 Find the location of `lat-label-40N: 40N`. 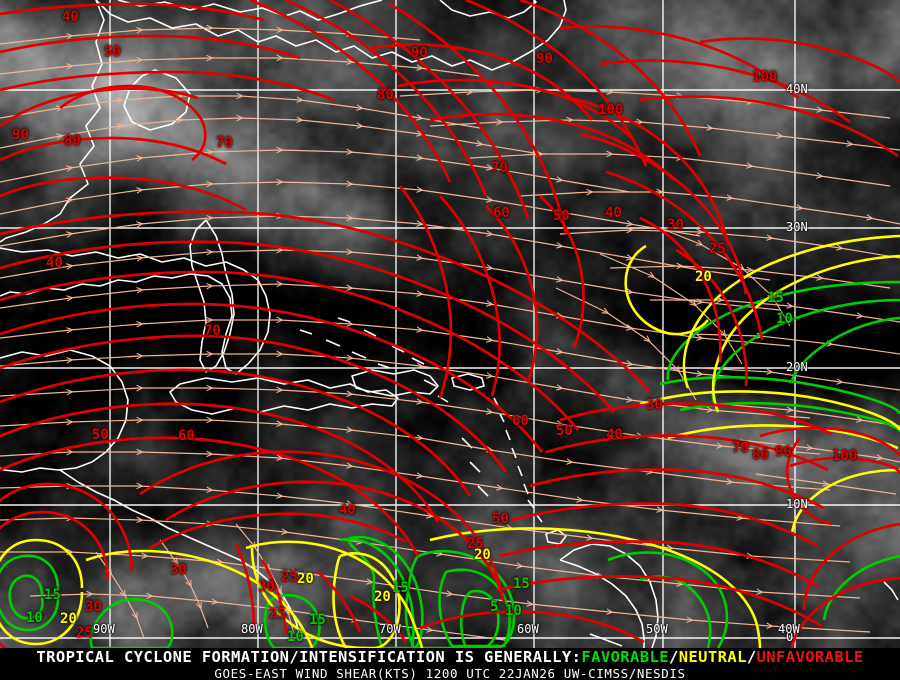

lat-label-40N: 40N is located at coordinates (797, 89).